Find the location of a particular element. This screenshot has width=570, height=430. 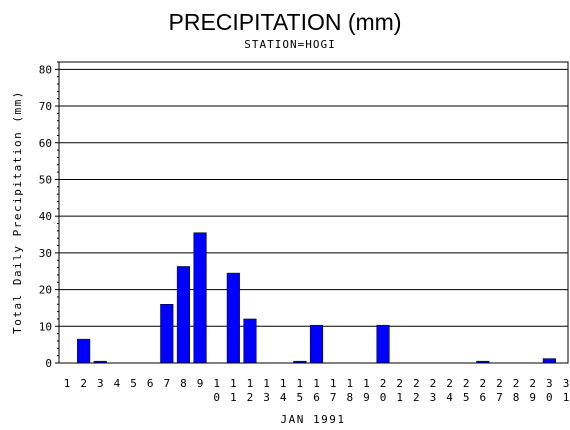

chart-title: PRECIPITATION (mm) is located at coordinates (285, 22).